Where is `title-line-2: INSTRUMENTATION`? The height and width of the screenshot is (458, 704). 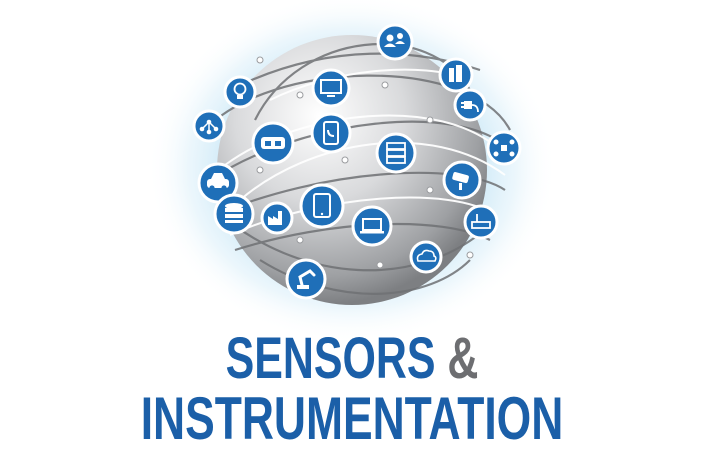 title-line-2: INSTRUMENTATION is located at coordinates (352, 418).